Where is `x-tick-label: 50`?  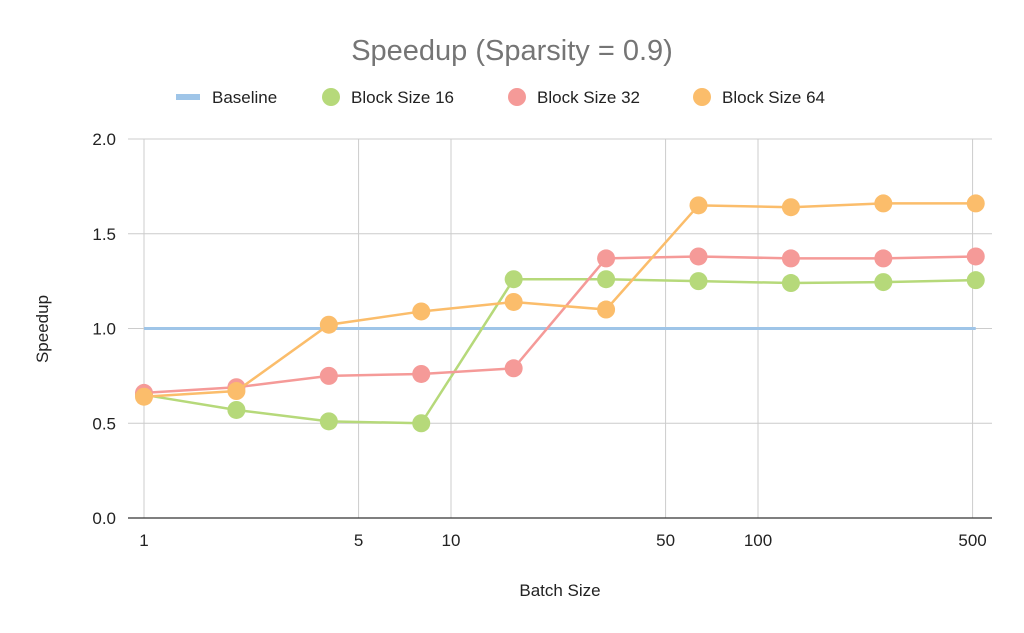
x-tick-label: 50 is located at coordinates (665, 540).